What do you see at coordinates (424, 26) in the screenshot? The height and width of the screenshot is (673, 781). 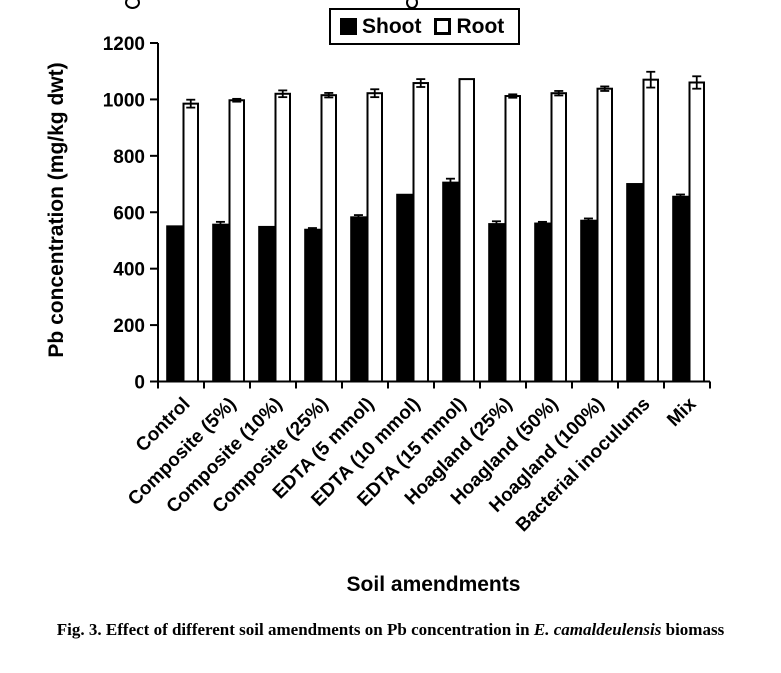 I see `chart-legend: Shoot Root` at bounding box center [424, 26].